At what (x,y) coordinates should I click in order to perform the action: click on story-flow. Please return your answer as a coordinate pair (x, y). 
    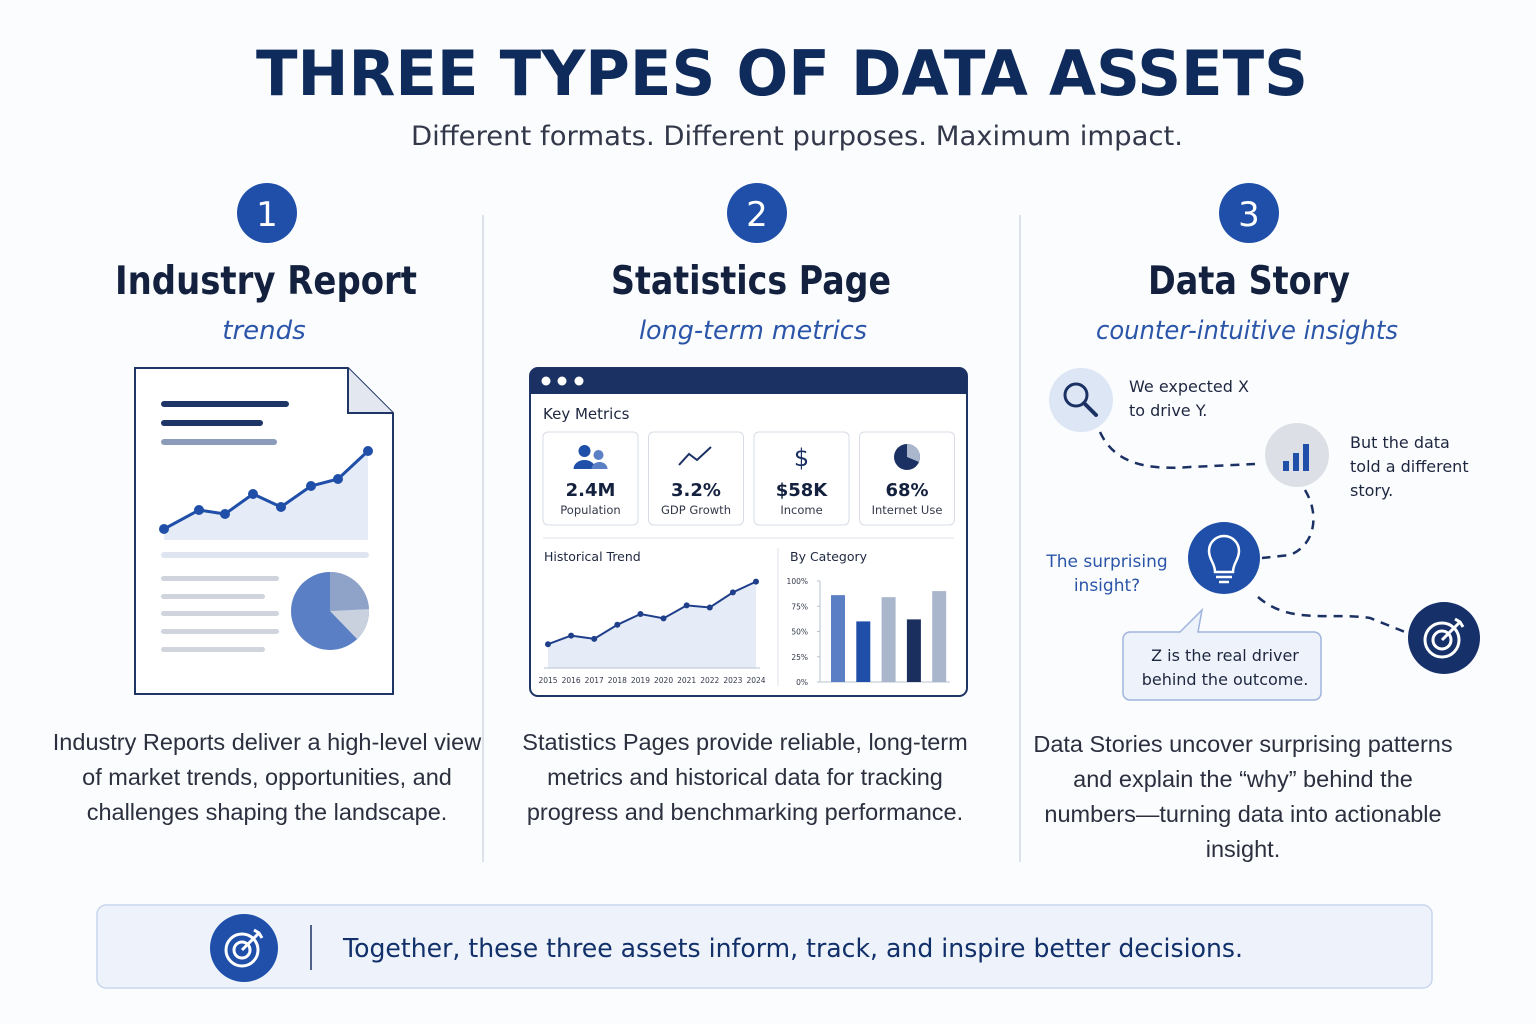
    Looking at the image, I should click on (1264, 534).